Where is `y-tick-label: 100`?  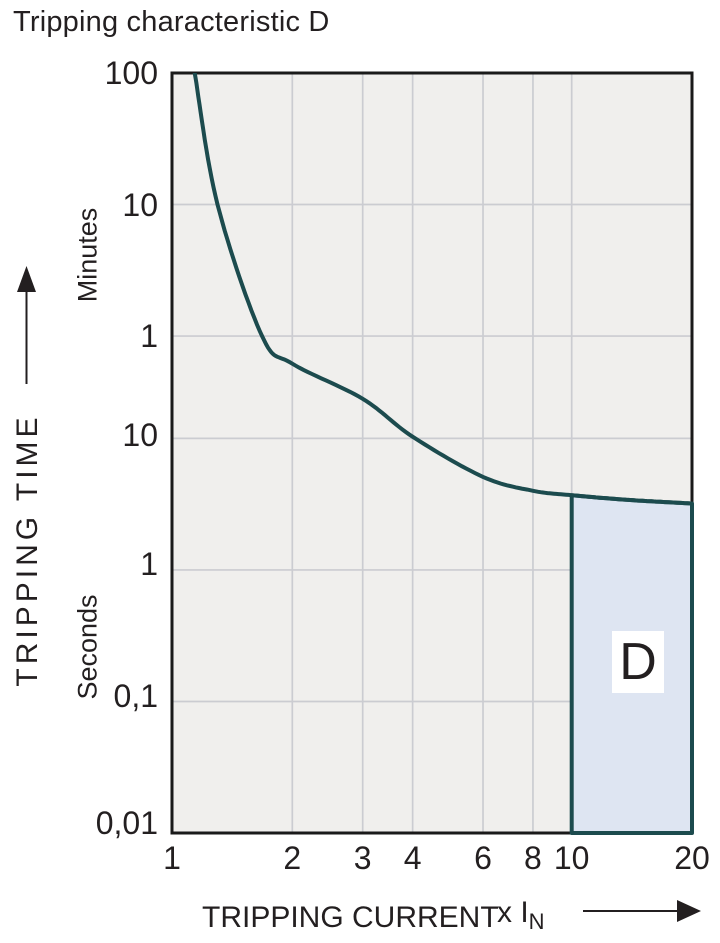 y-tick-label: 100 is located at coordinates (131, 73).